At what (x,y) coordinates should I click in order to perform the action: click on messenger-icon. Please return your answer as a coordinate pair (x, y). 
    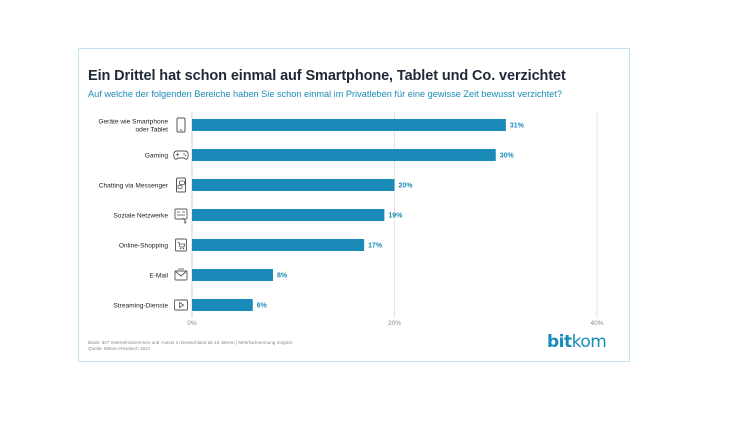
    Looking at the image, I should click on (181, 185).